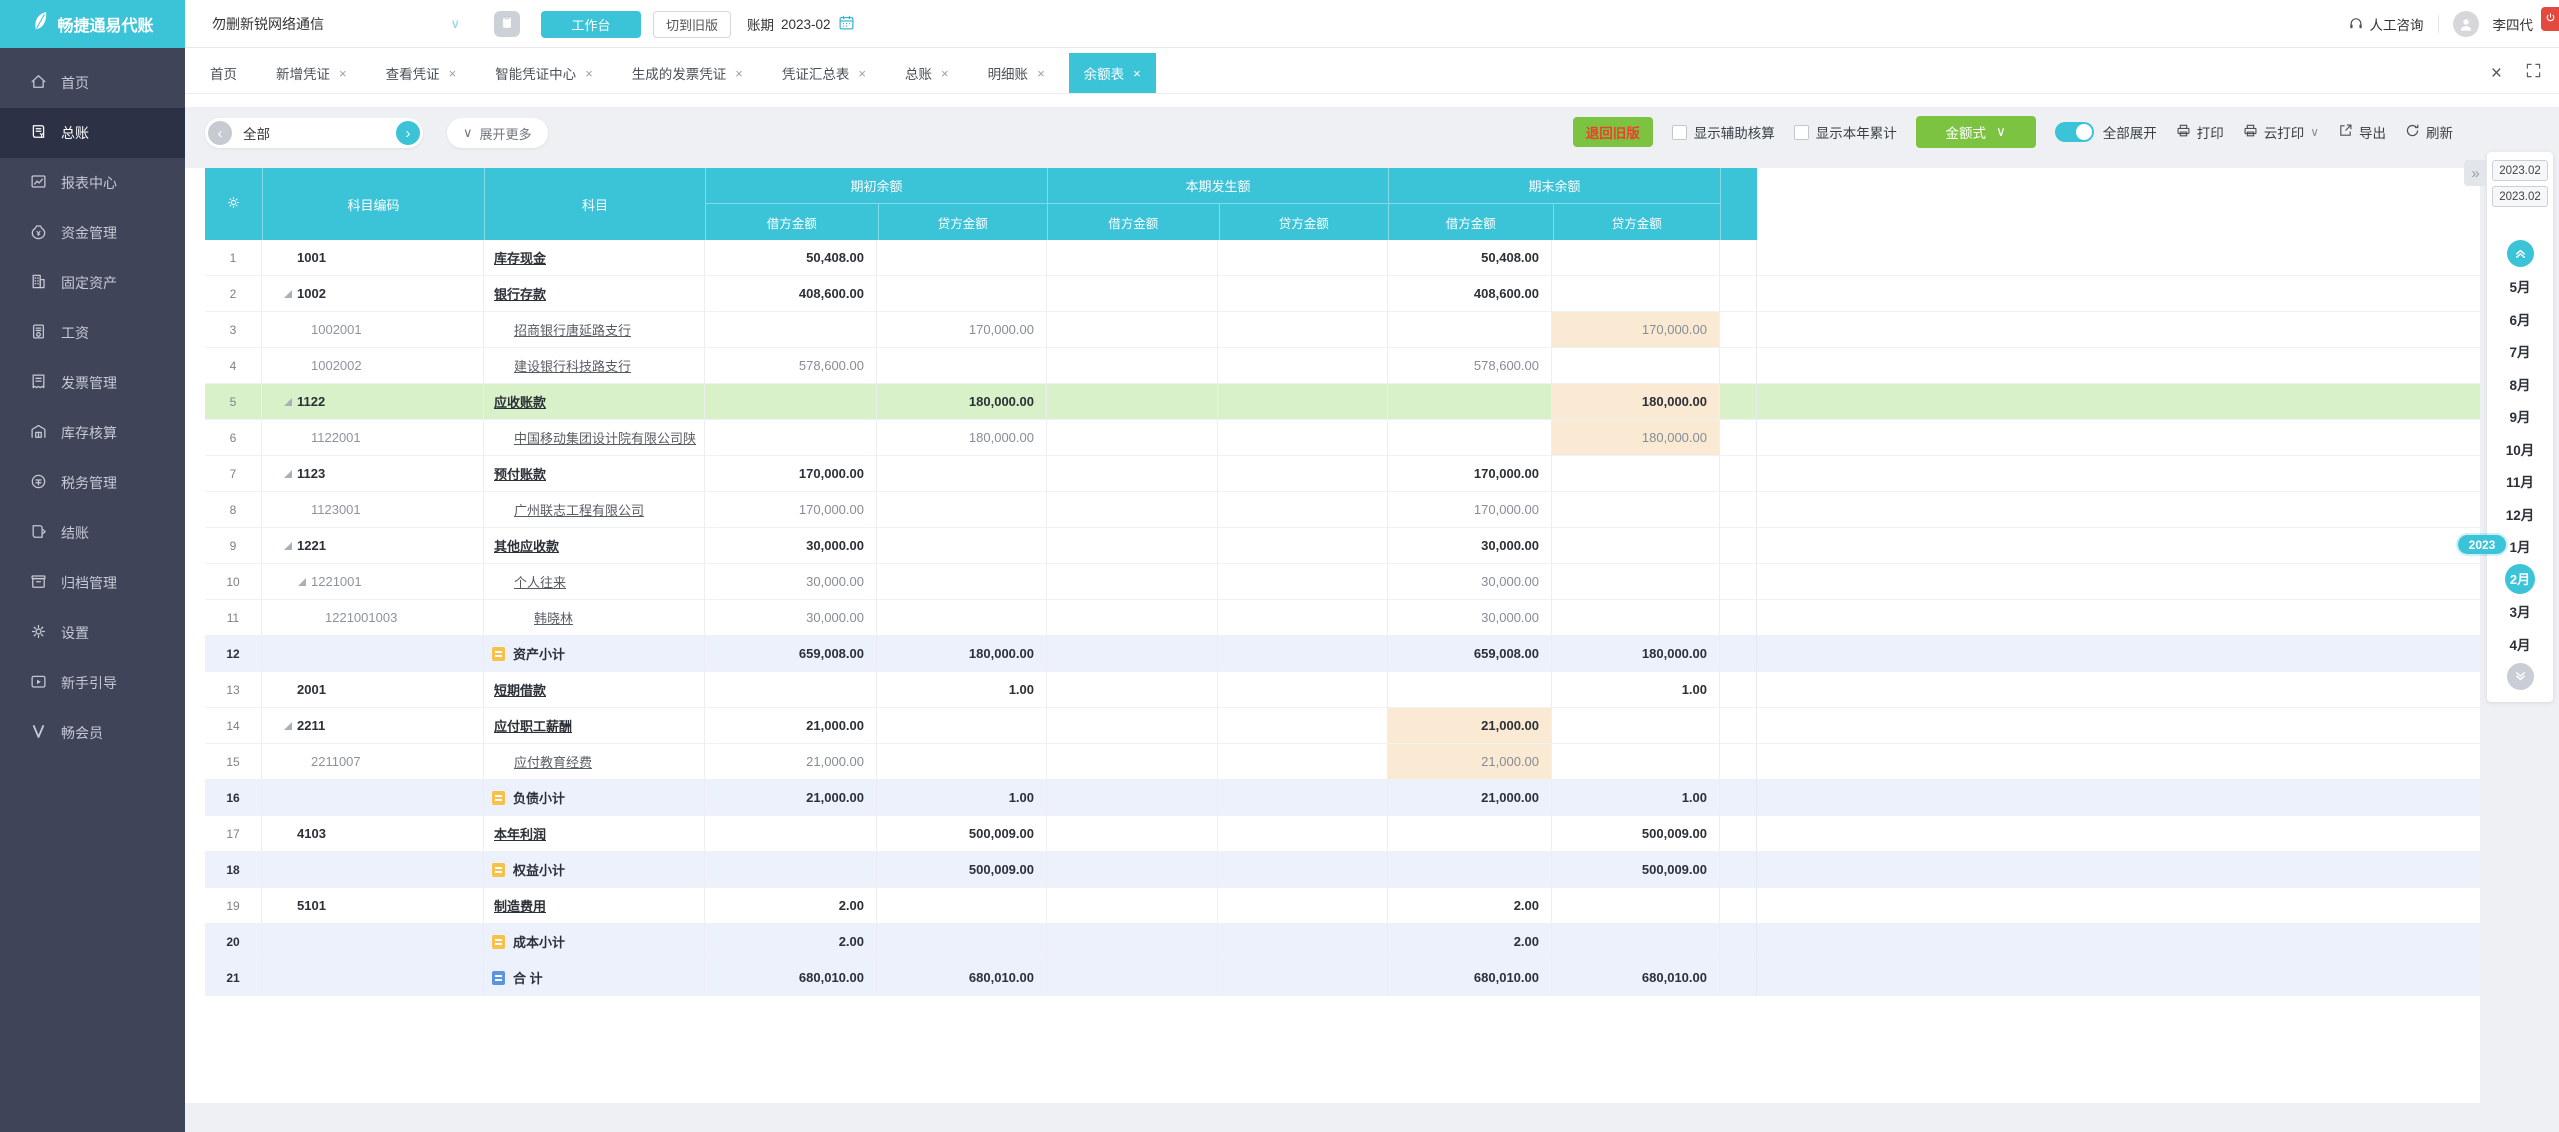 This screenshot has width=2559, height=1132. Describe the element at coordinates (497, 133) in the screenshot. I see `expand-more-button: ∨ 展开更多` at that location.